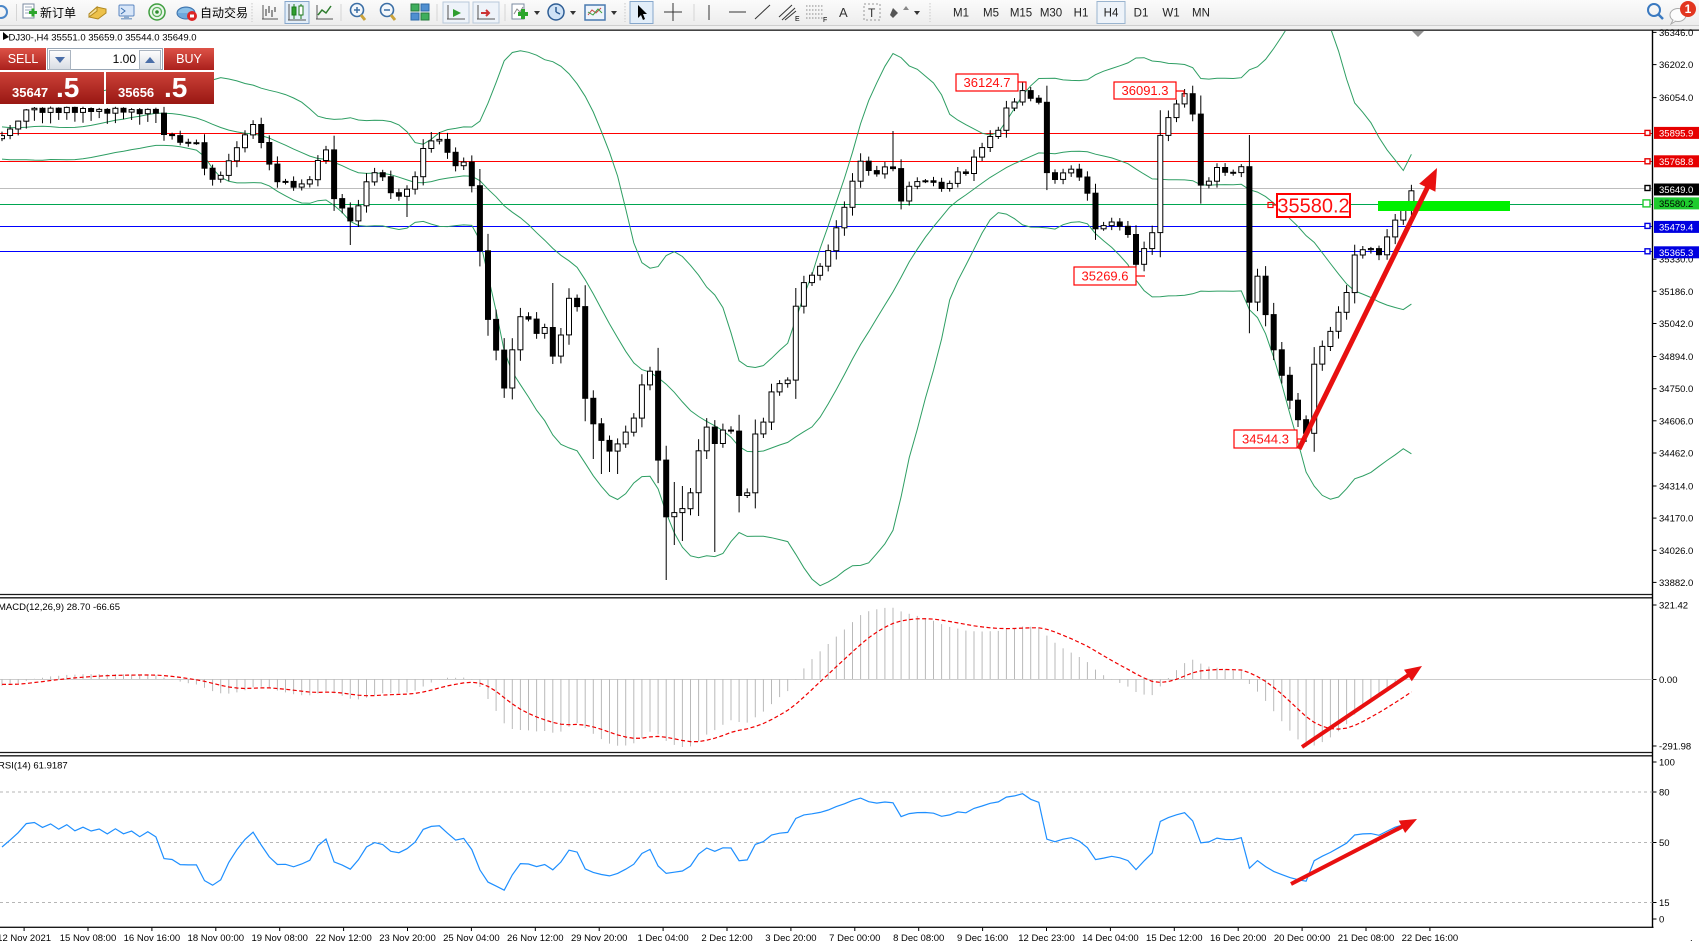 The image size is (1699, 948). Describe the element at coordinates (1676, 519) in the screenshot. I see `svg-text: 34170.0` at that location.